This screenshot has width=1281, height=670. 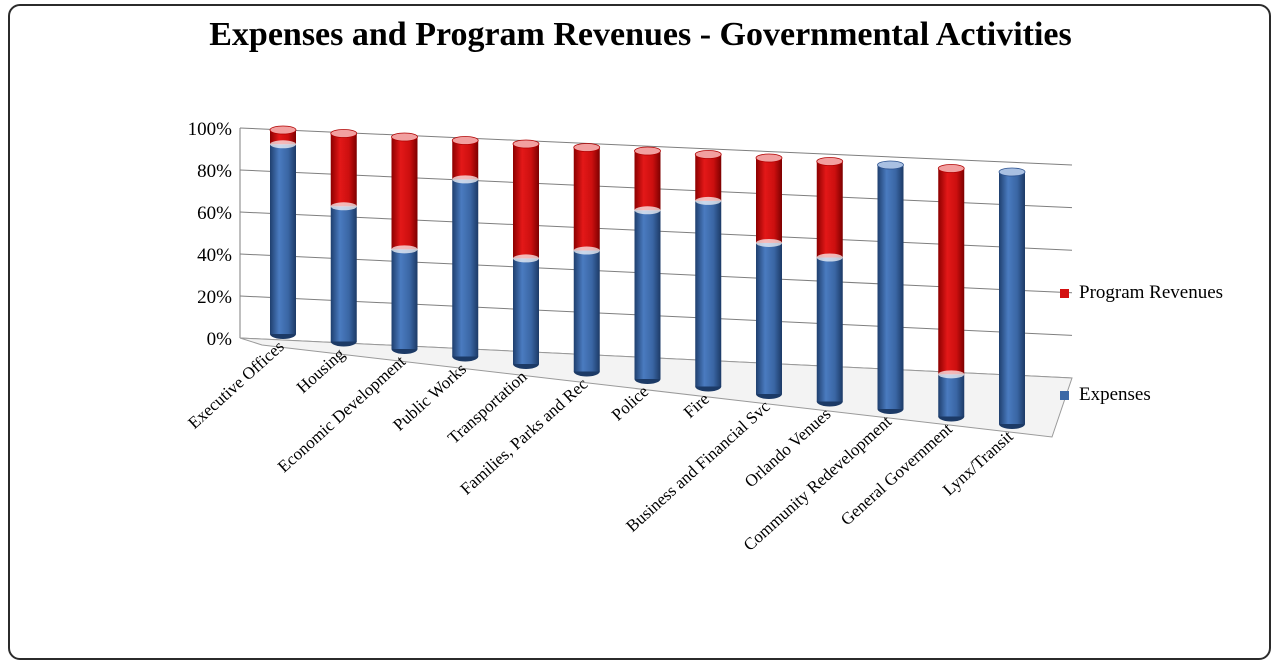 I want to click on legend-label: Expenses, so click(x=1115, y=394).